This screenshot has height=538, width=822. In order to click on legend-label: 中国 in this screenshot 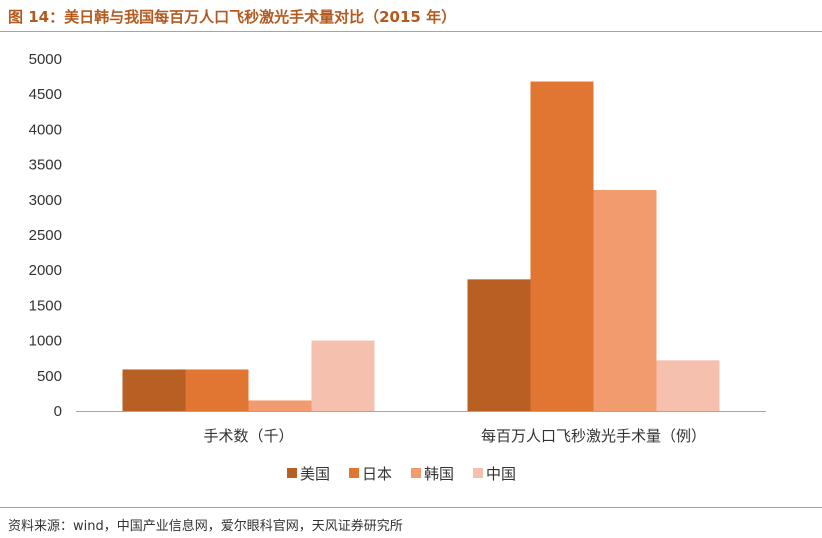, I will do `click(501, 474)`.